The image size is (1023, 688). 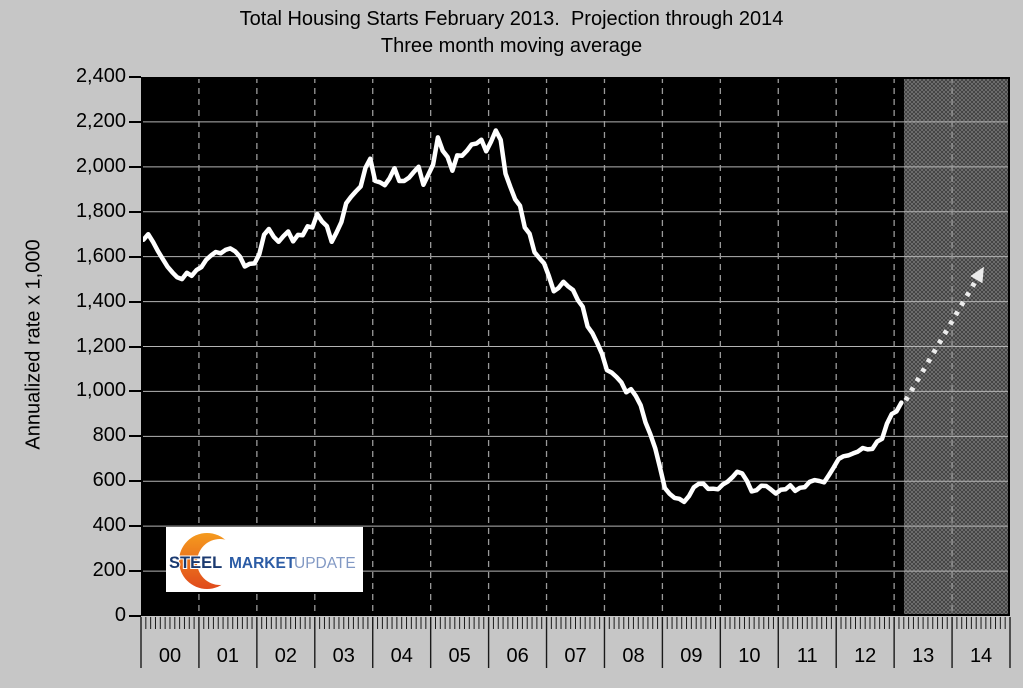 What do you see at coordinates (865, 656) in the screenshot?
I see `x-year-label: 12` at bounding box center [865, 656].